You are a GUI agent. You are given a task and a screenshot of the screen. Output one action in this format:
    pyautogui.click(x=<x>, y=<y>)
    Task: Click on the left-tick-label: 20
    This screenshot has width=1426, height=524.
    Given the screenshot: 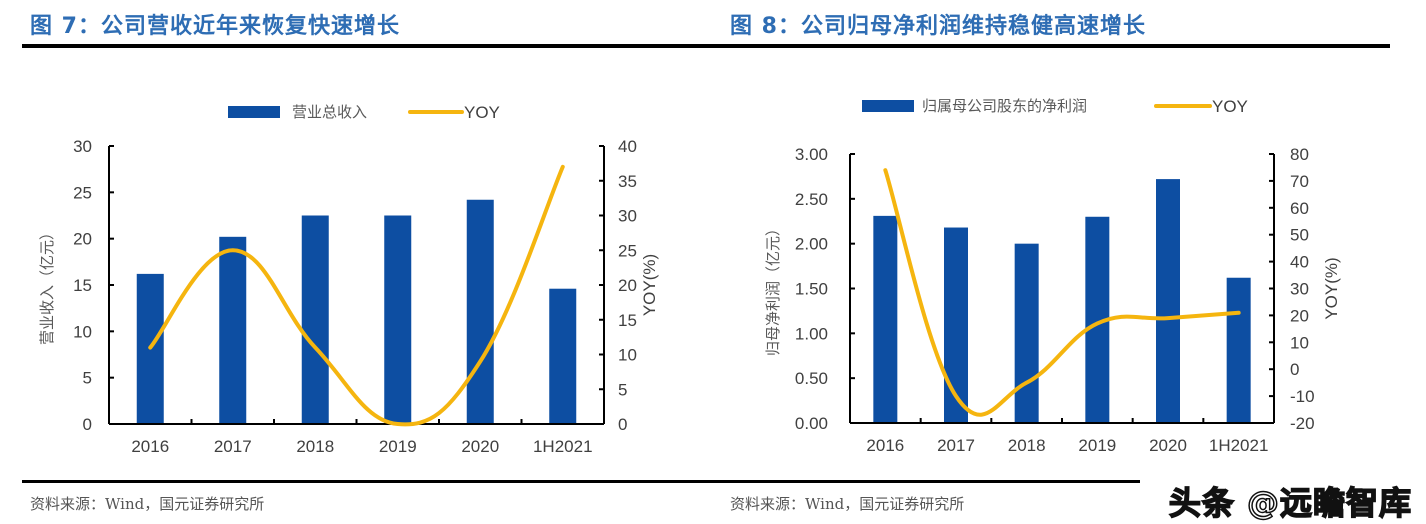 What is the action you would take?
    pyautogui.click(x=82, y=239)
    